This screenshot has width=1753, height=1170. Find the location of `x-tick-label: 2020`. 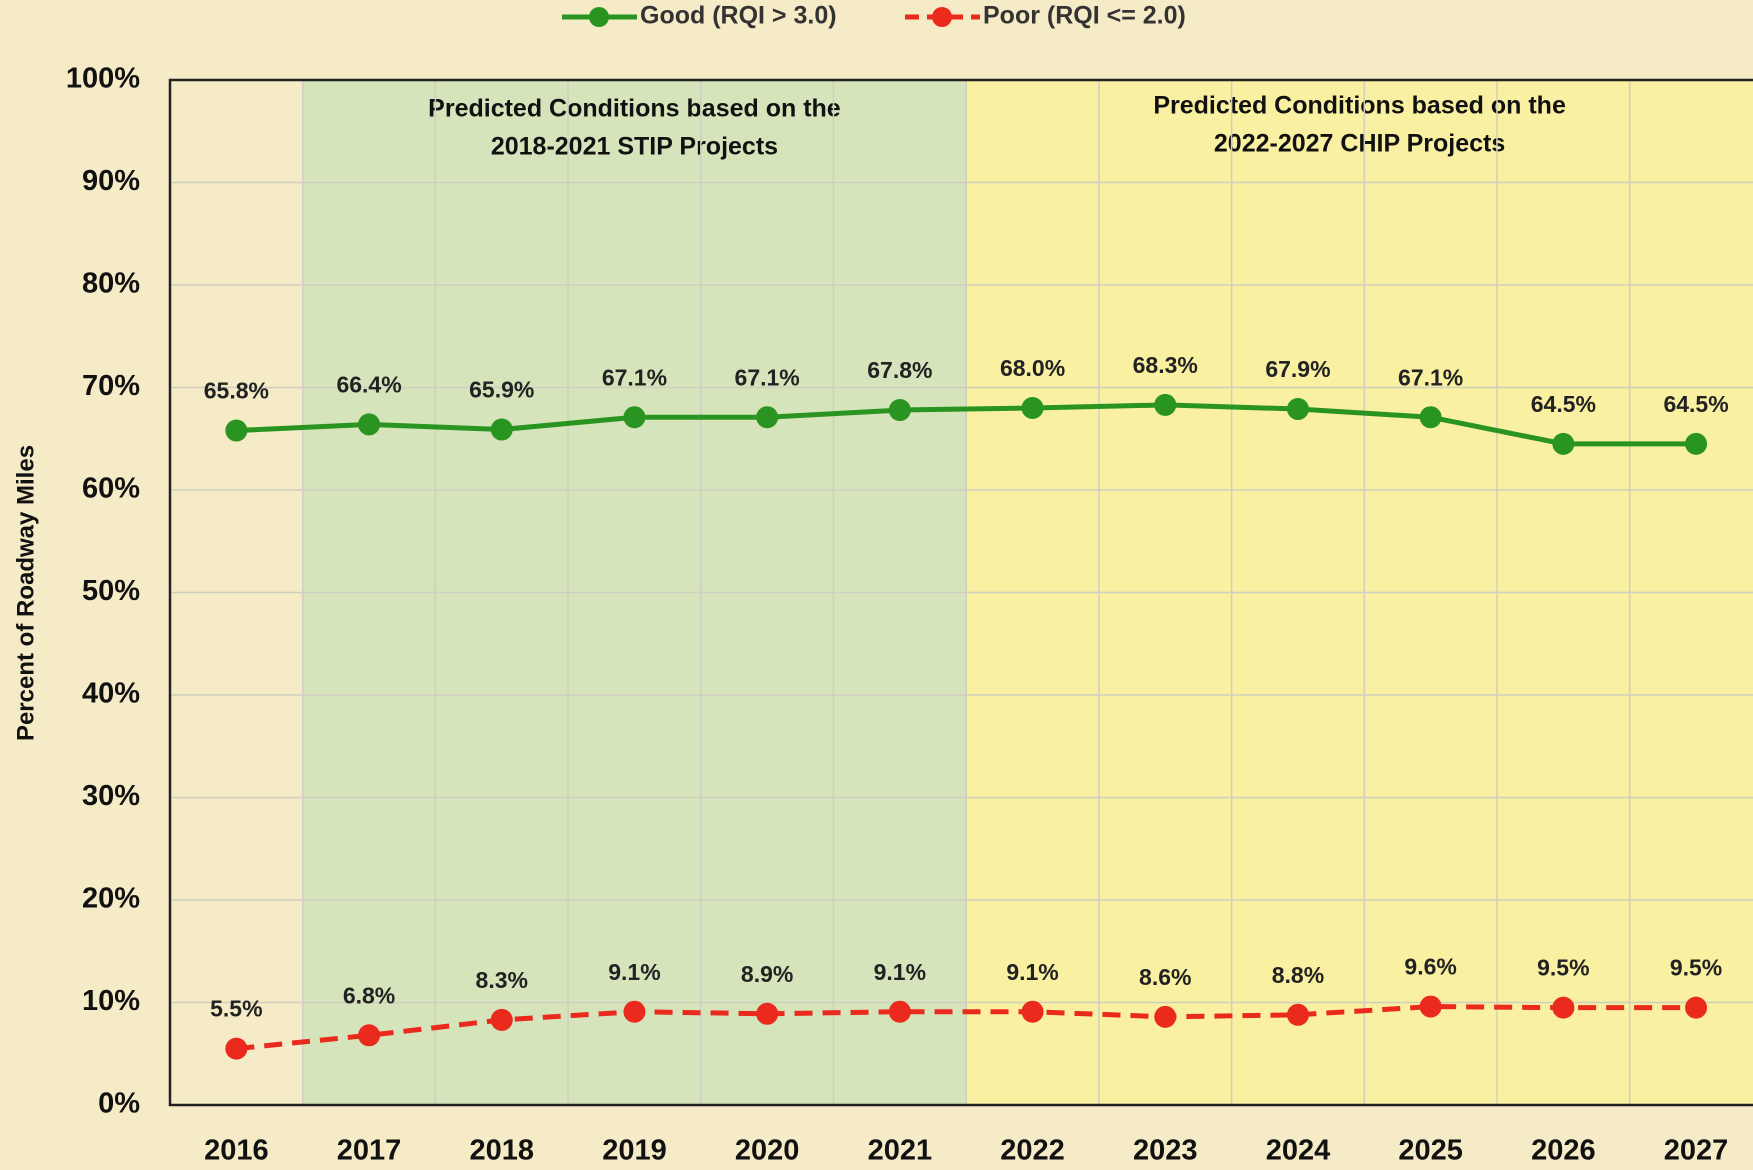

x-tick-label: 2020 is located at coordinates (767, 1151).